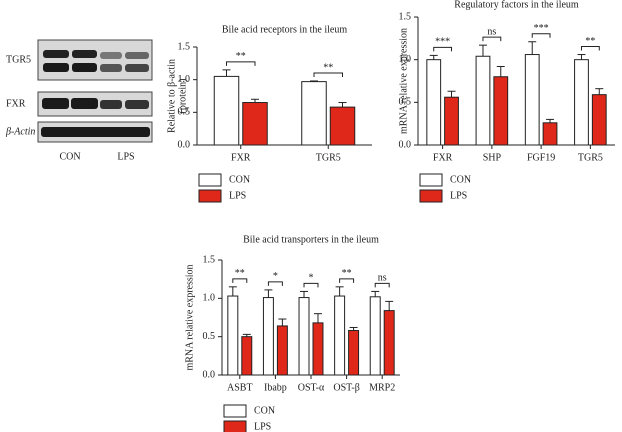  What do you see at coordinates (311, 387) in the screenshot?
I see `x-tick-label: OST-α` at bounding box center [311, 387].